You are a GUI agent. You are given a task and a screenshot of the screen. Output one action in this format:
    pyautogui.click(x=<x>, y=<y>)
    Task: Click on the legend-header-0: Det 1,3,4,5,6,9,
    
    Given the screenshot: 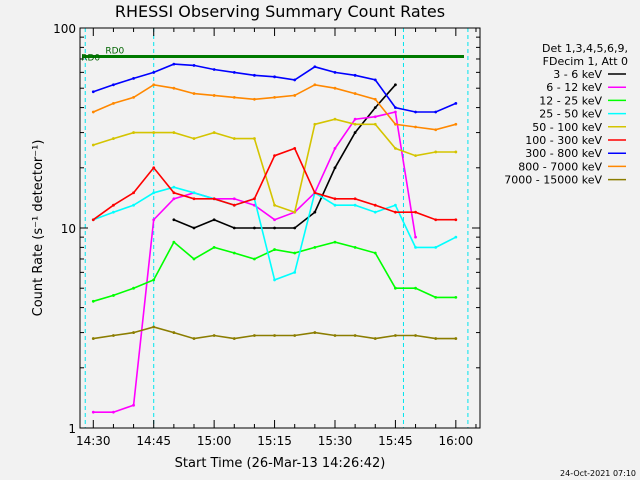 What is the action you would take?
    pyautogui.click(x=585, y=48)
    